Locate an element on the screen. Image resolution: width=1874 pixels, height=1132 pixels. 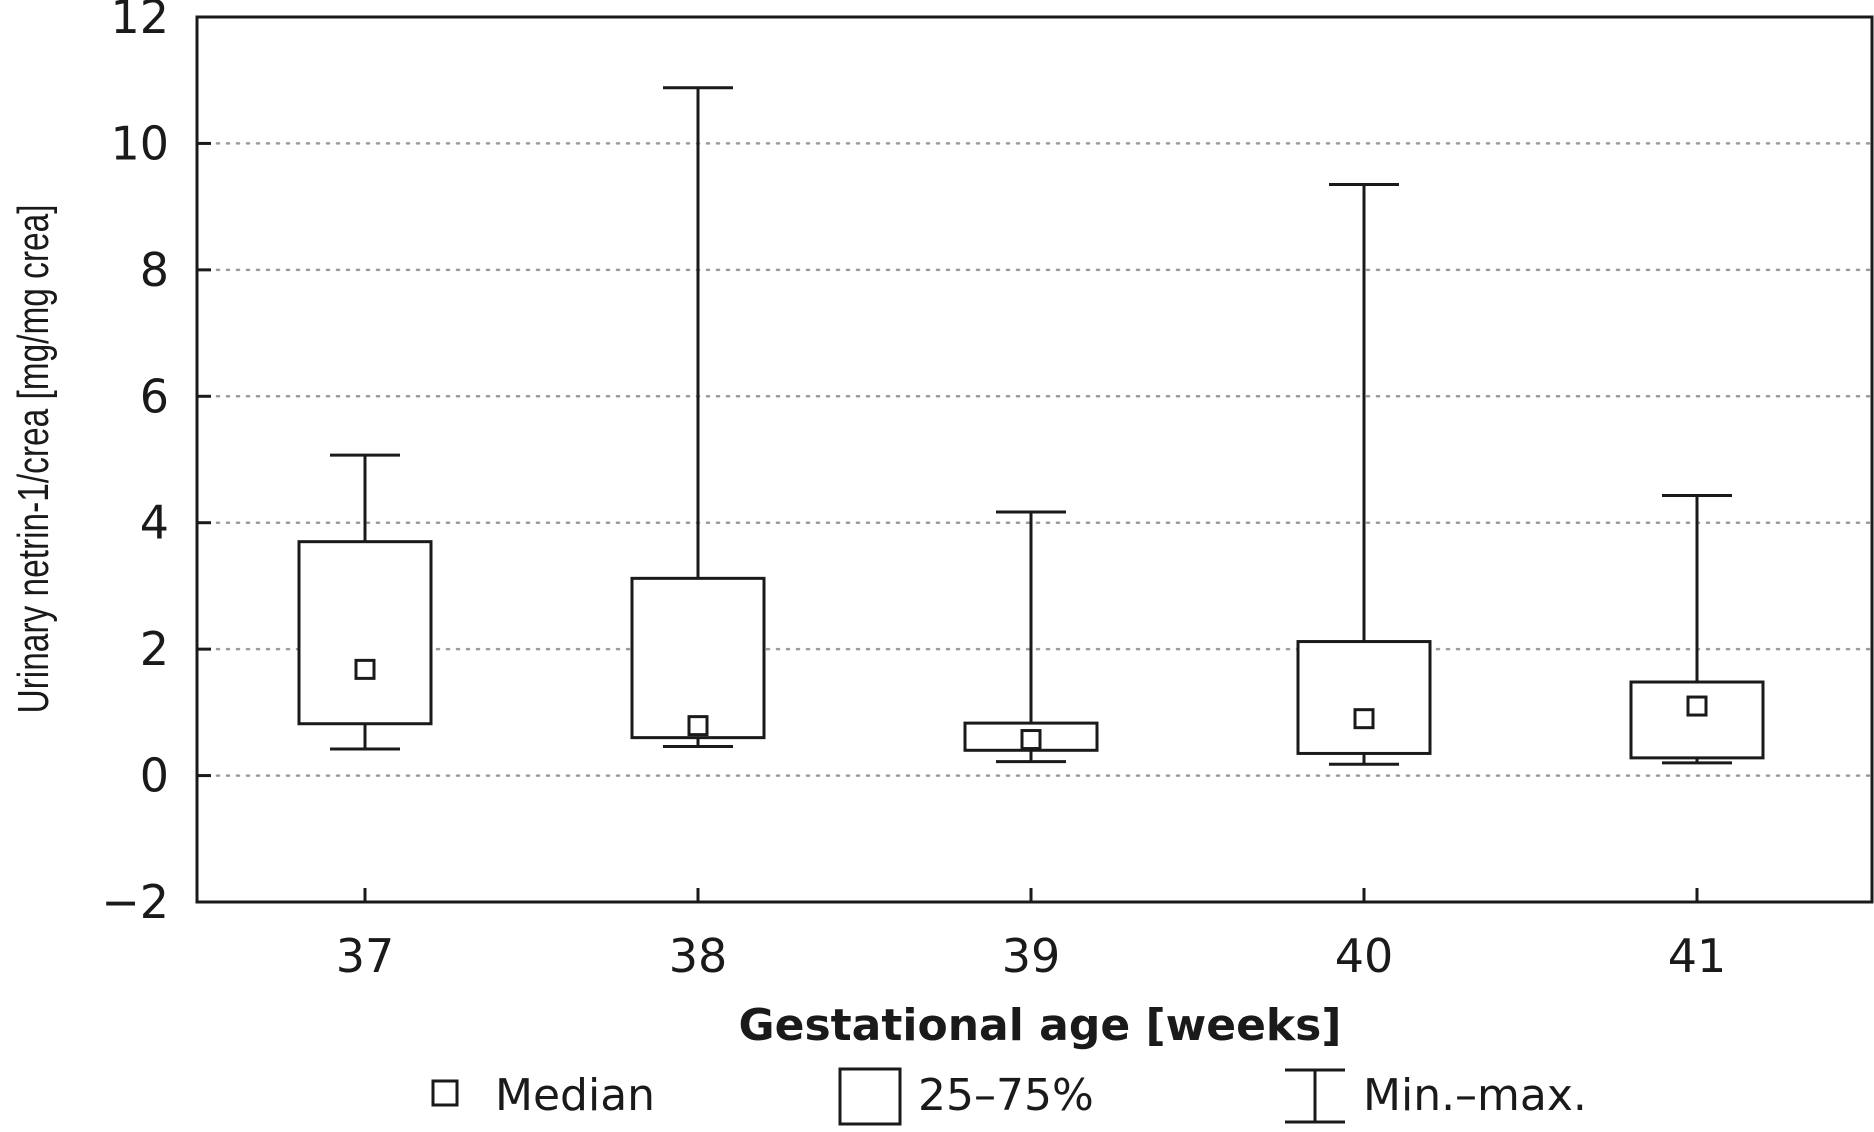
x-tick-label: 37 is located at coordinates (365, 956).